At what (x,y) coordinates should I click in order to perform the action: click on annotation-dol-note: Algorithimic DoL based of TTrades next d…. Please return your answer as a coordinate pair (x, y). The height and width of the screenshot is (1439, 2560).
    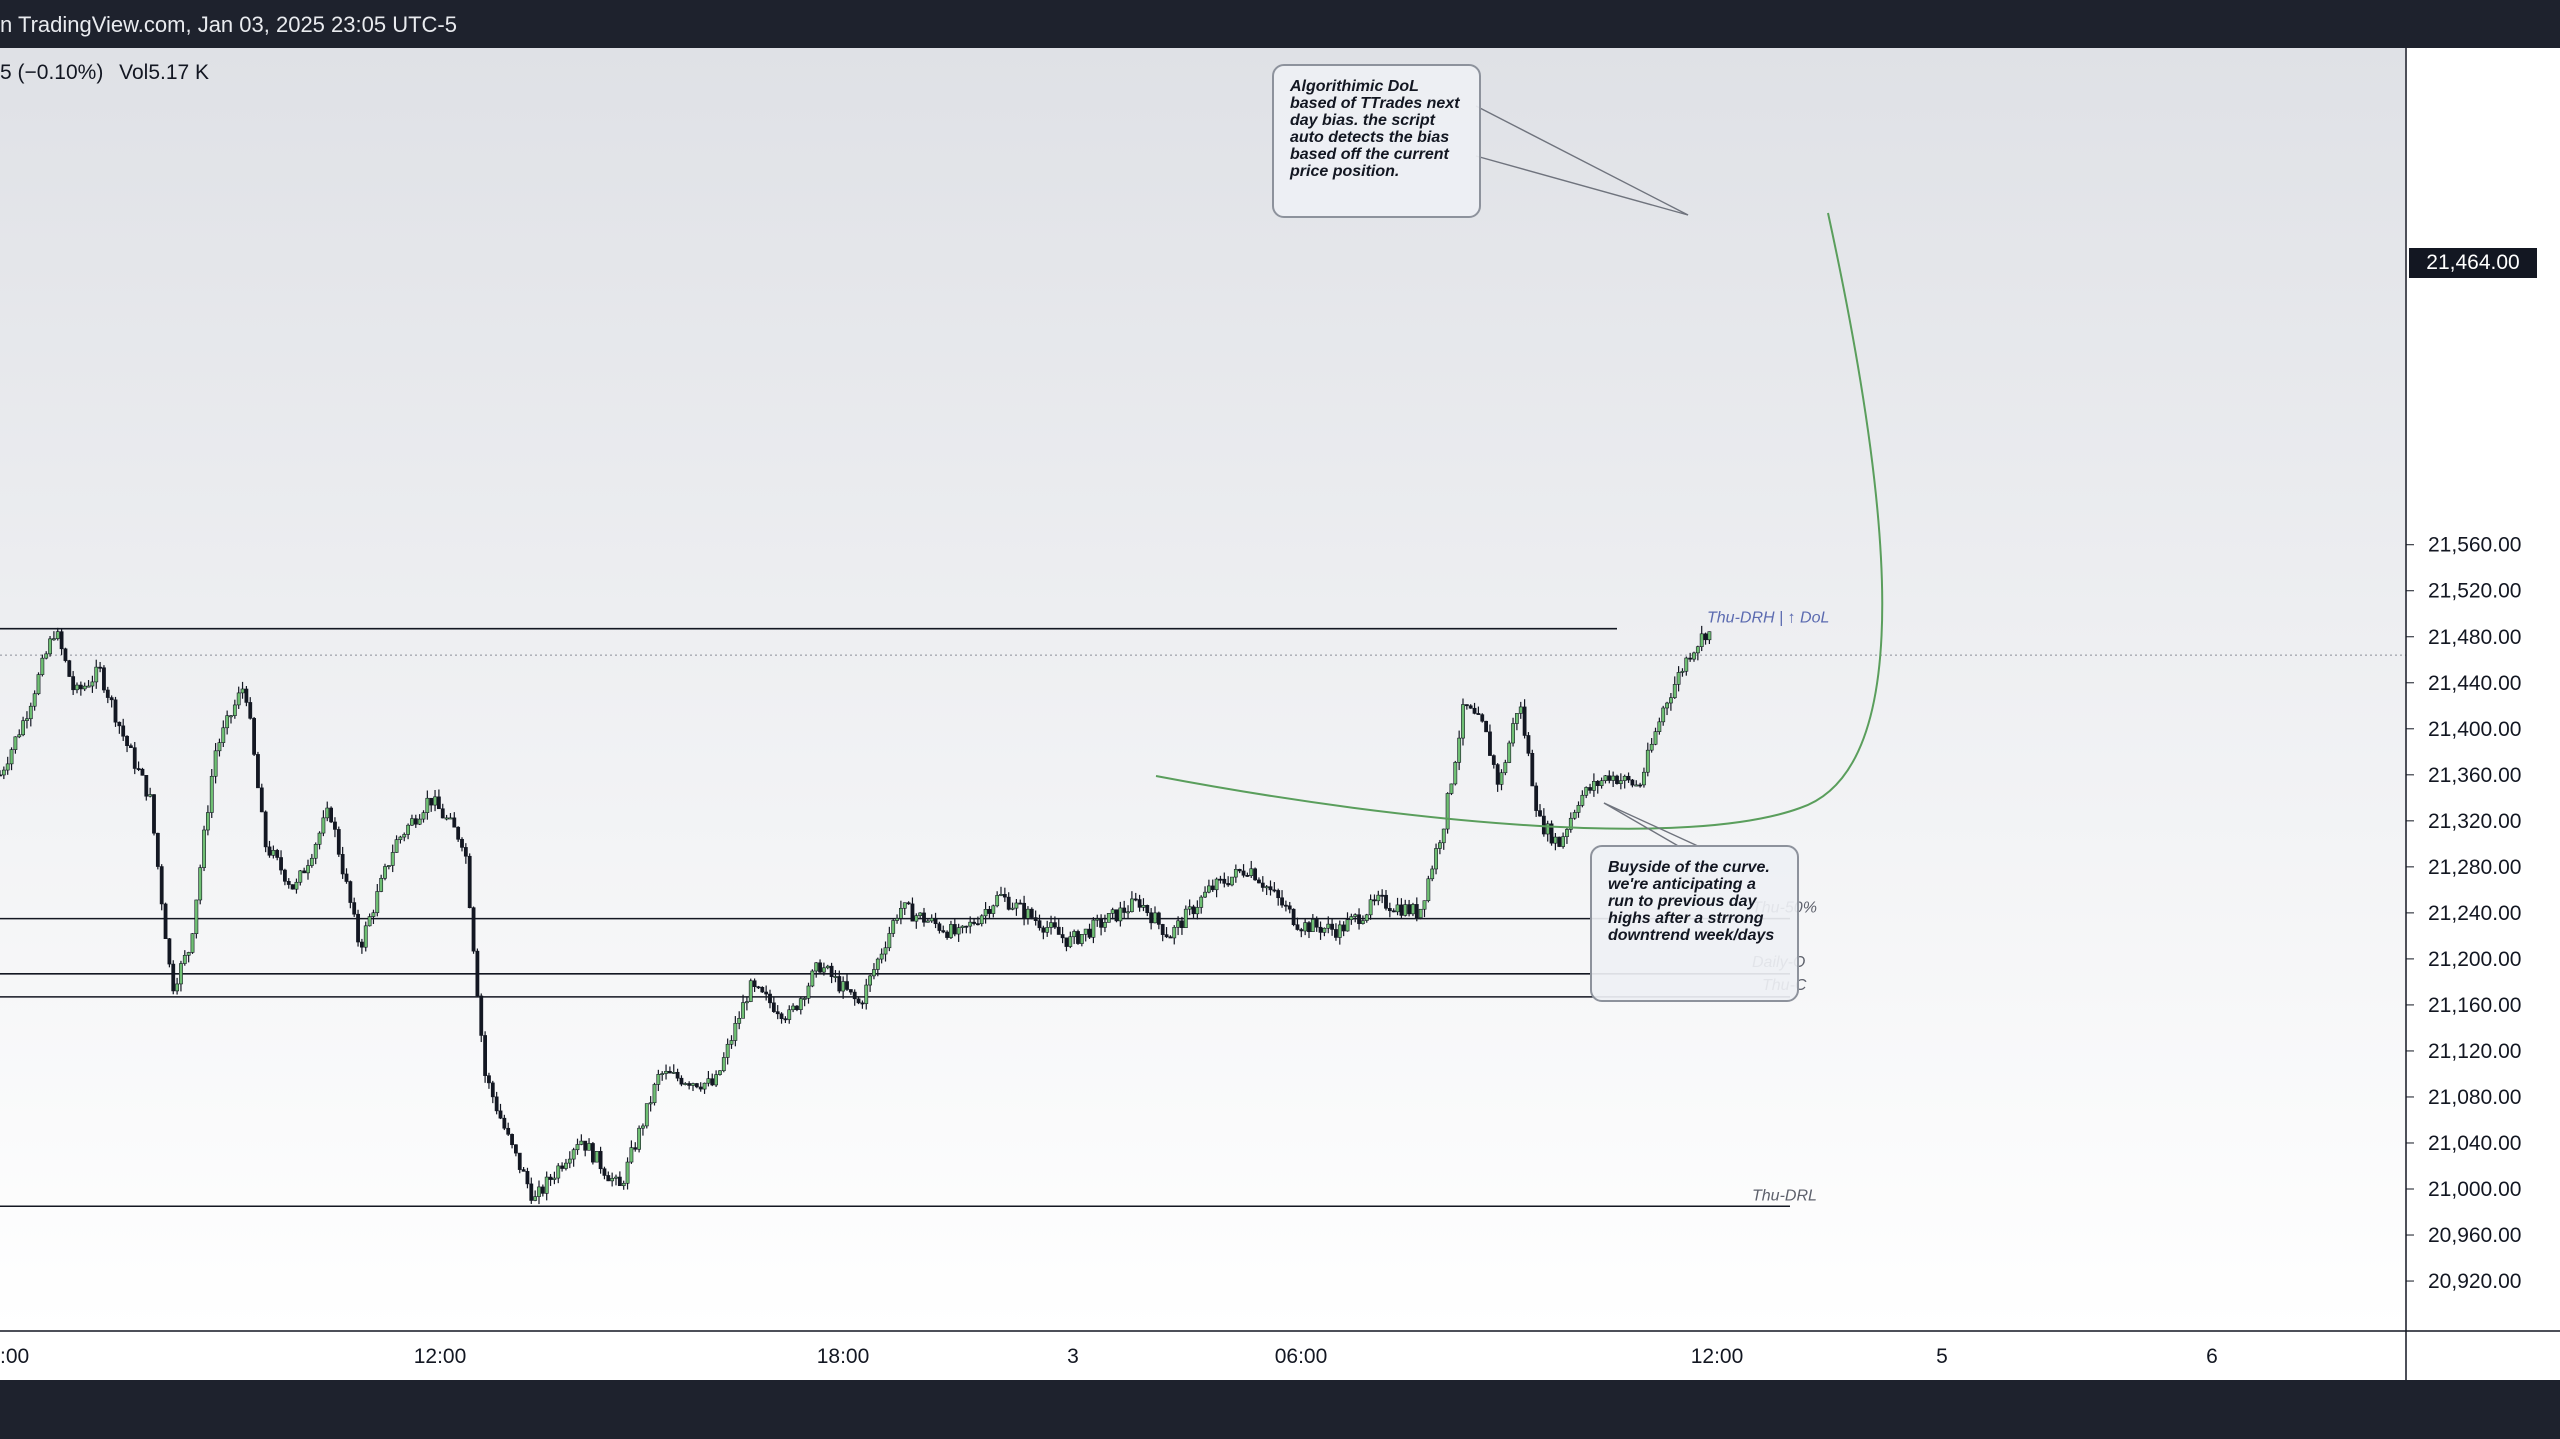
    Looking at the image, I should click on (1376, 141).